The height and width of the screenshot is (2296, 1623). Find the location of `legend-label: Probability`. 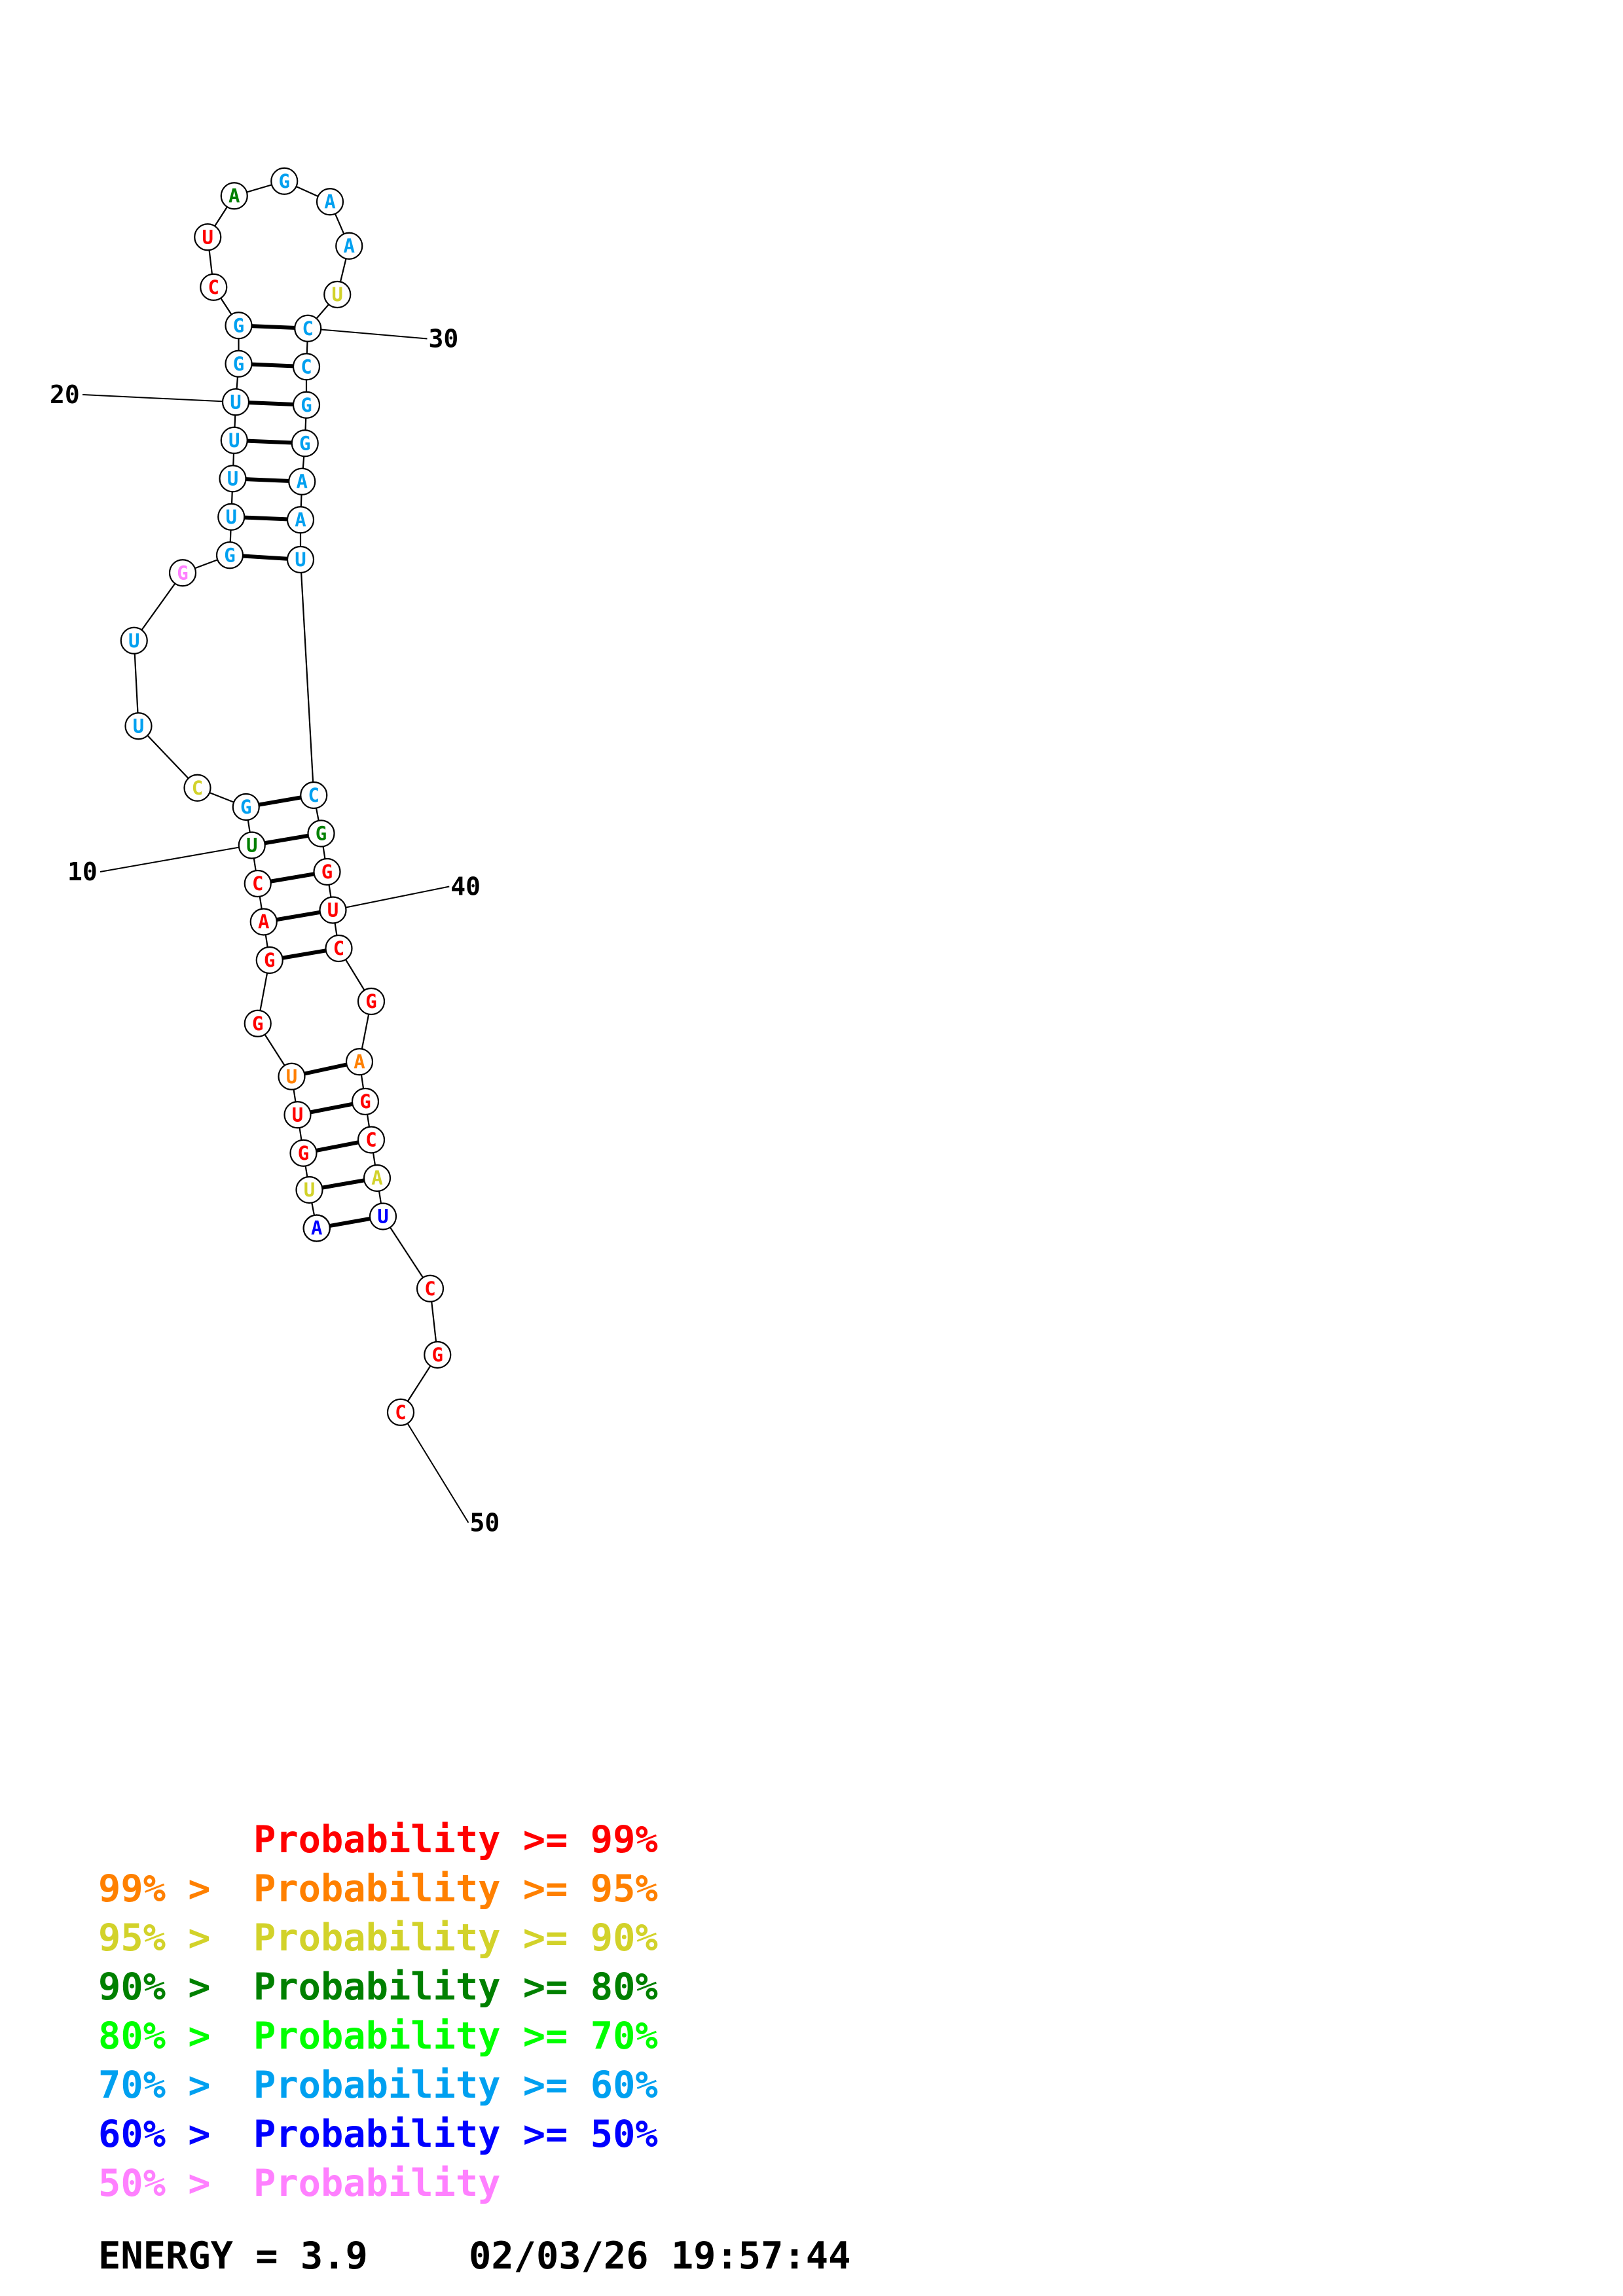

legend-label: Probability is located at coordinates (377, 2183).